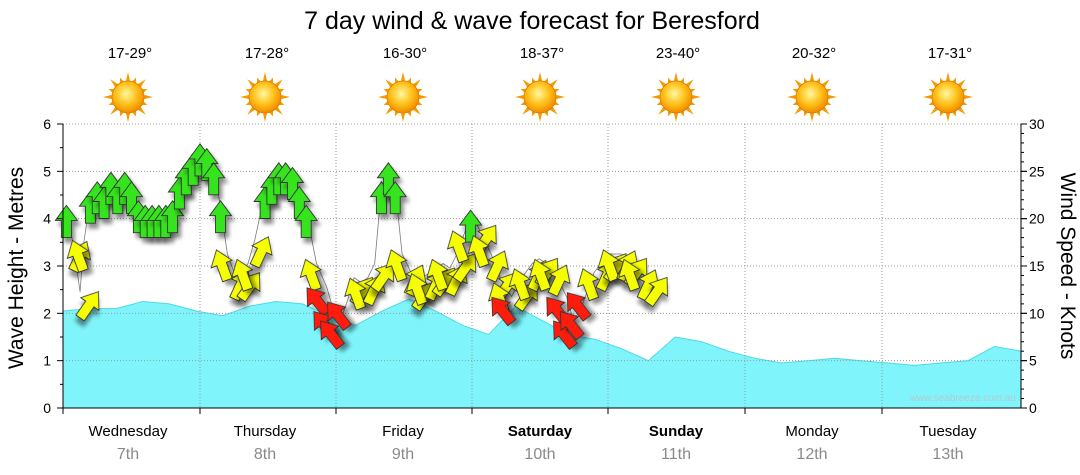 This screenshot has height=475, width=1080. I want to click on temperature-range: 18-37°, so click(542, 53).